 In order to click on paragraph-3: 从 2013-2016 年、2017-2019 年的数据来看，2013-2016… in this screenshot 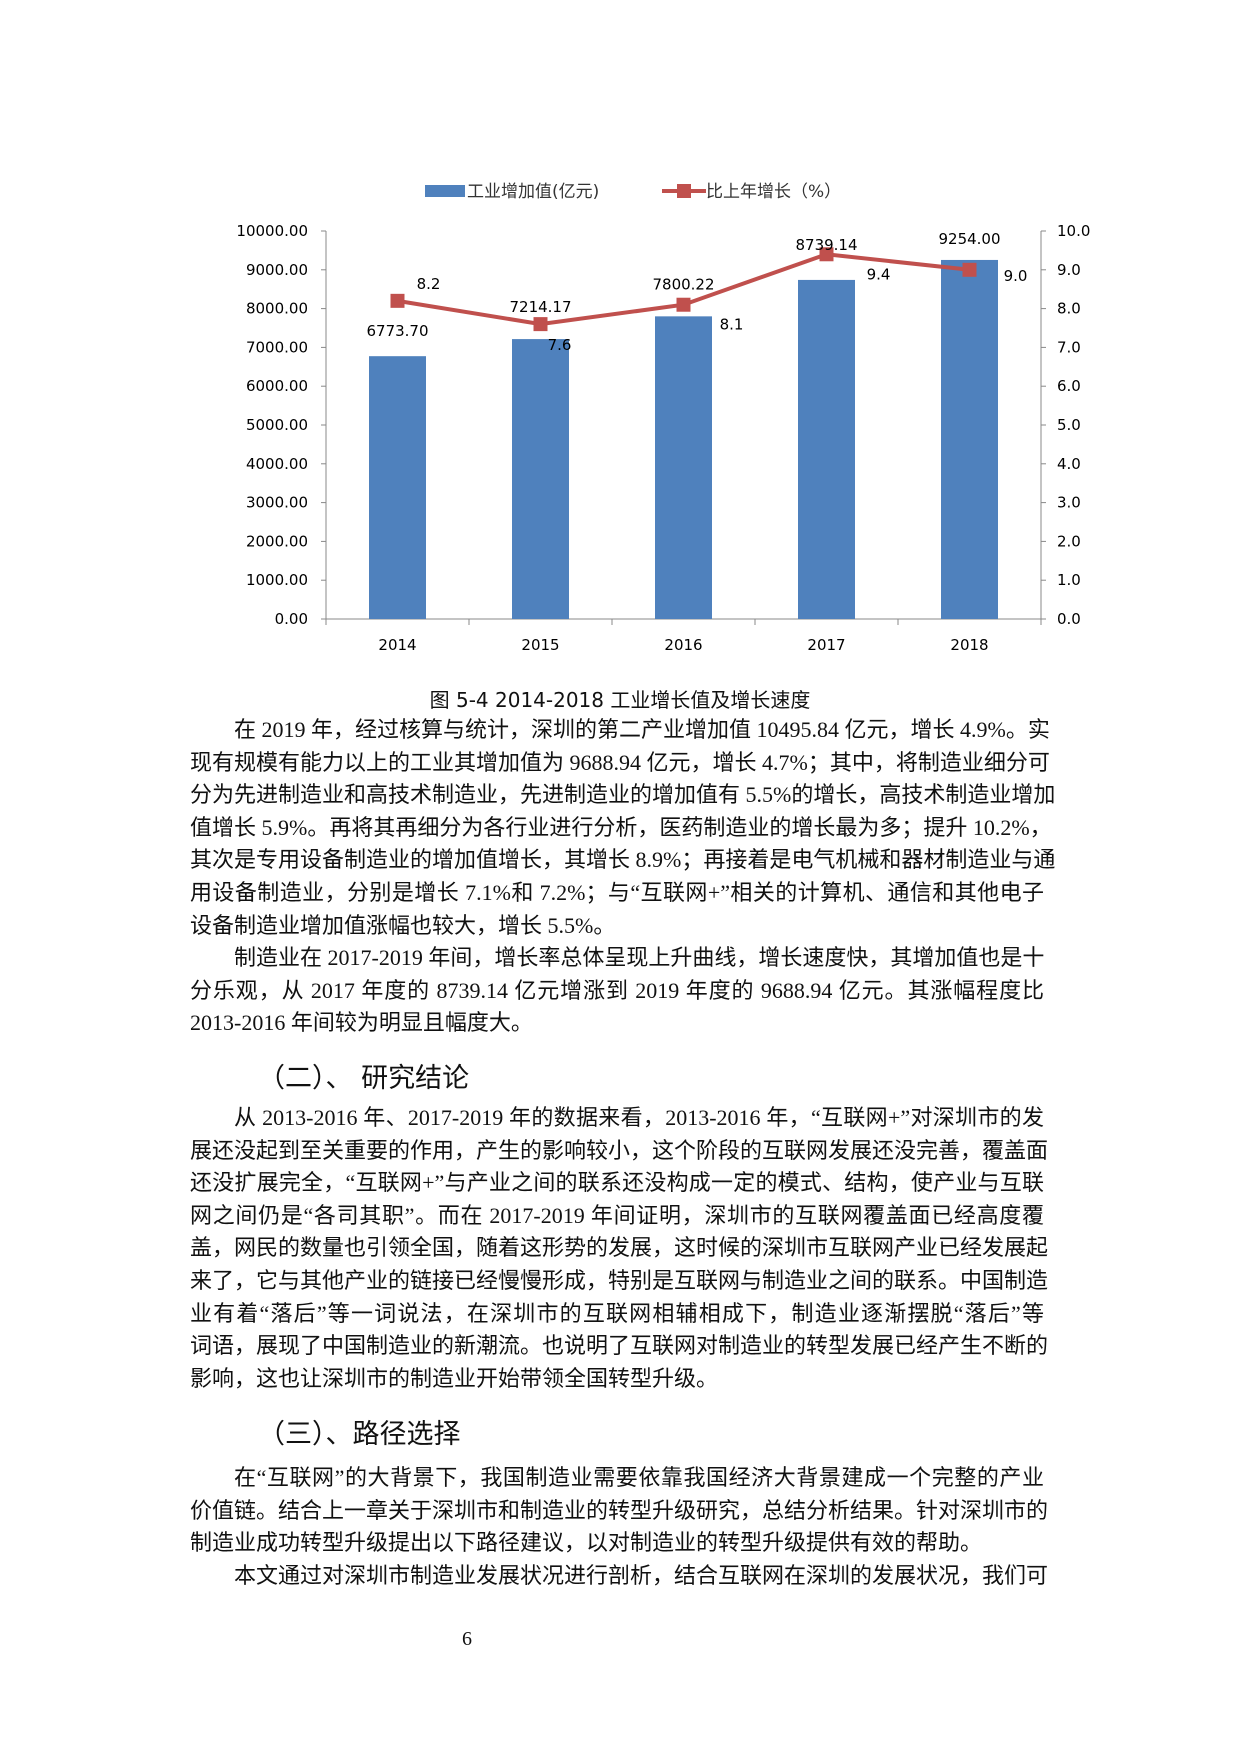, I will do `click(619, 1248)`.